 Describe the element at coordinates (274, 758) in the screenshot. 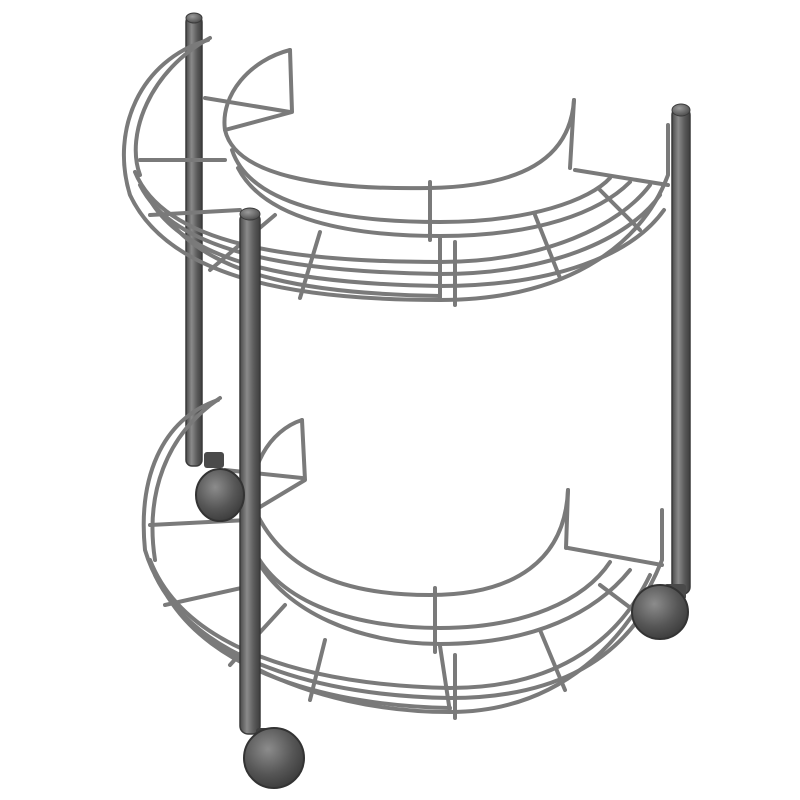

I see `front-wheel` at that location.